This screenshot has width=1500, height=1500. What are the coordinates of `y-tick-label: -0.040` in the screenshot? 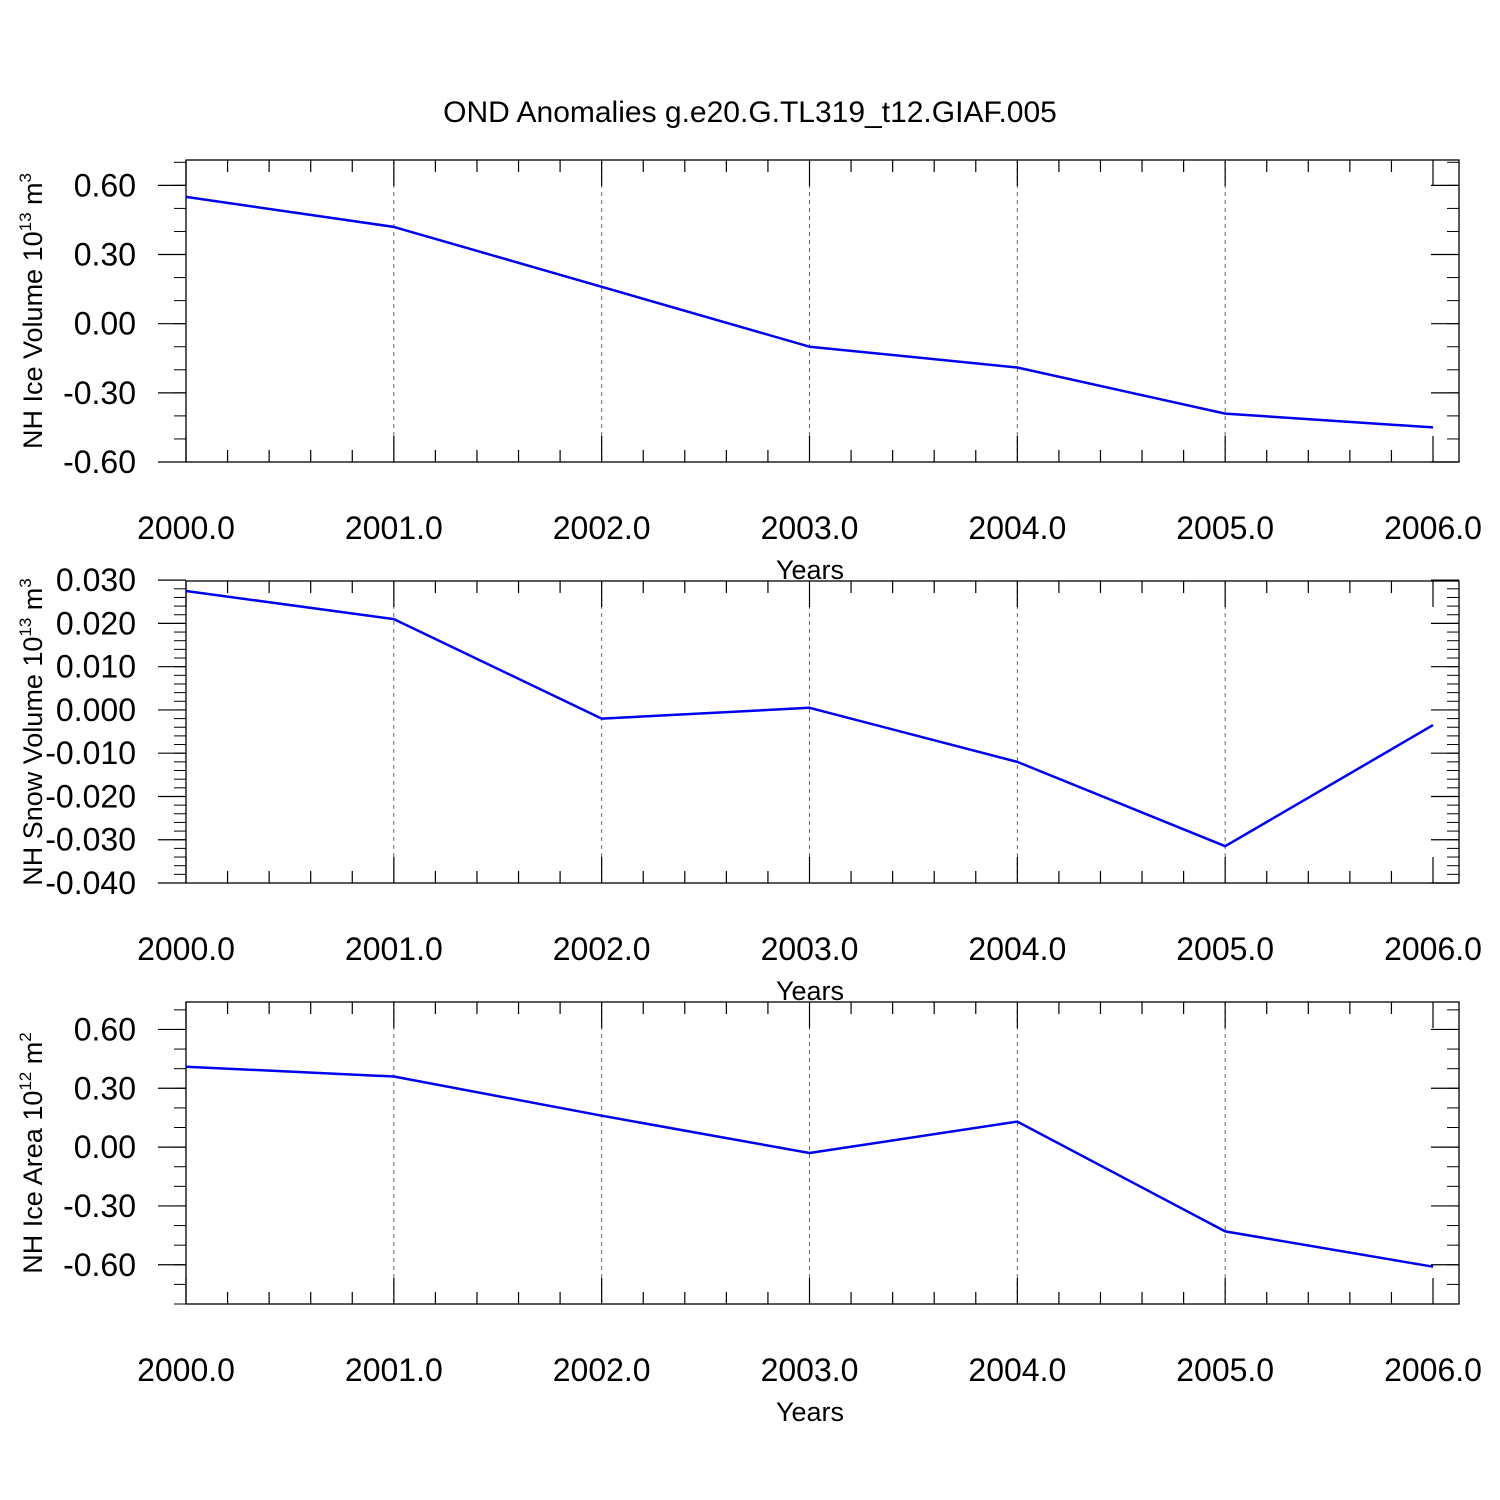 It's located at (90, 883).